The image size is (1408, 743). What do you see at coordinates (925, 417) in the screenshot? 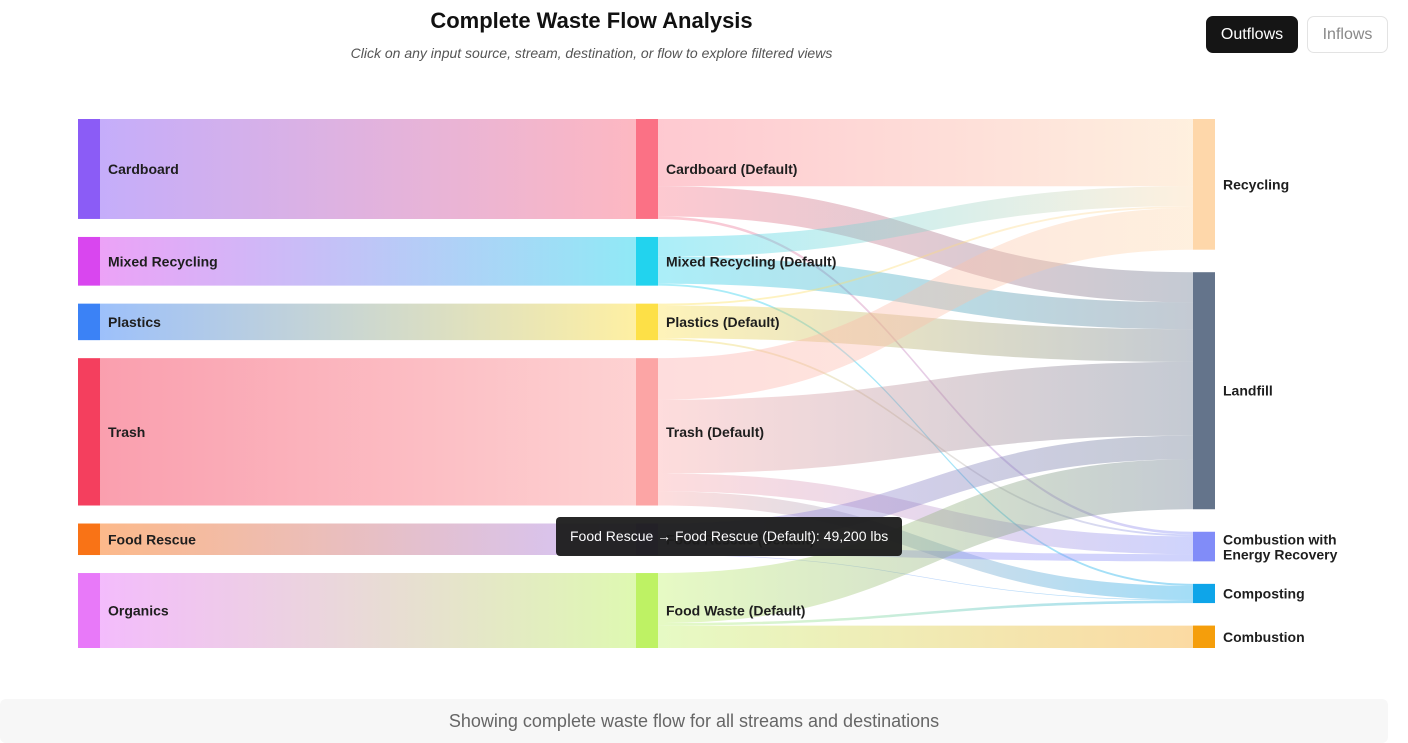
I see `flow-st_trash-to-d_landfill` at bounding box center [925, 417].